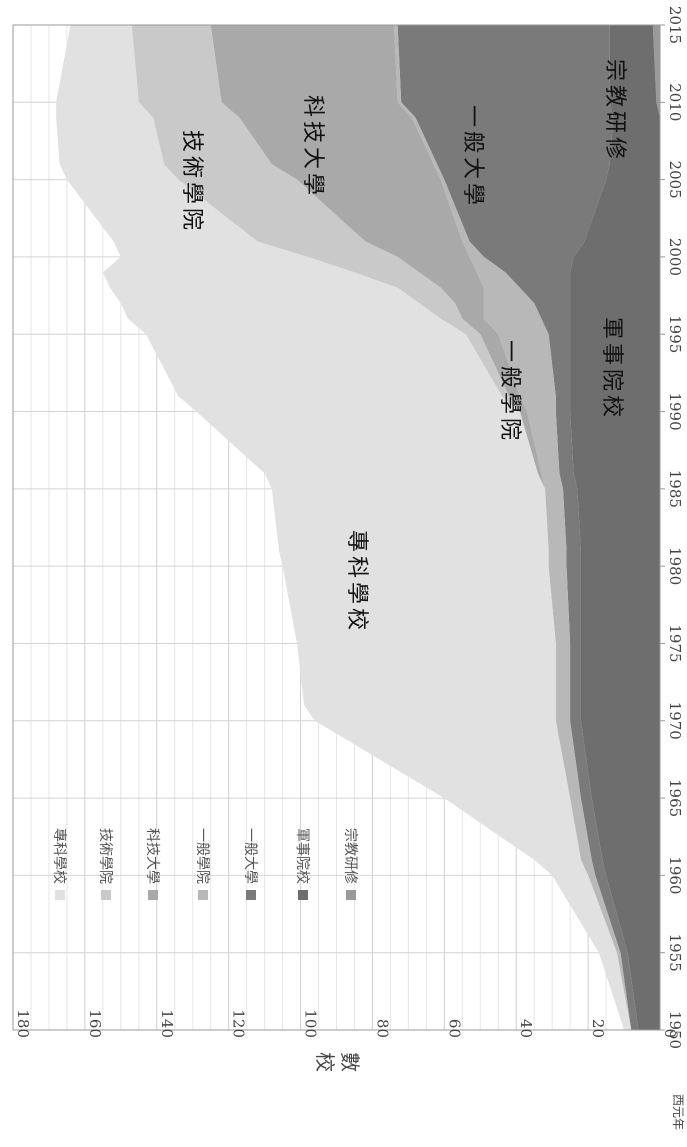 This screenshot has height=1147, width=687. What do you see at coordinates (454, 1028) in the screenshot?
I see `y-tick-label: 60` at bounding box center [454, 1028].